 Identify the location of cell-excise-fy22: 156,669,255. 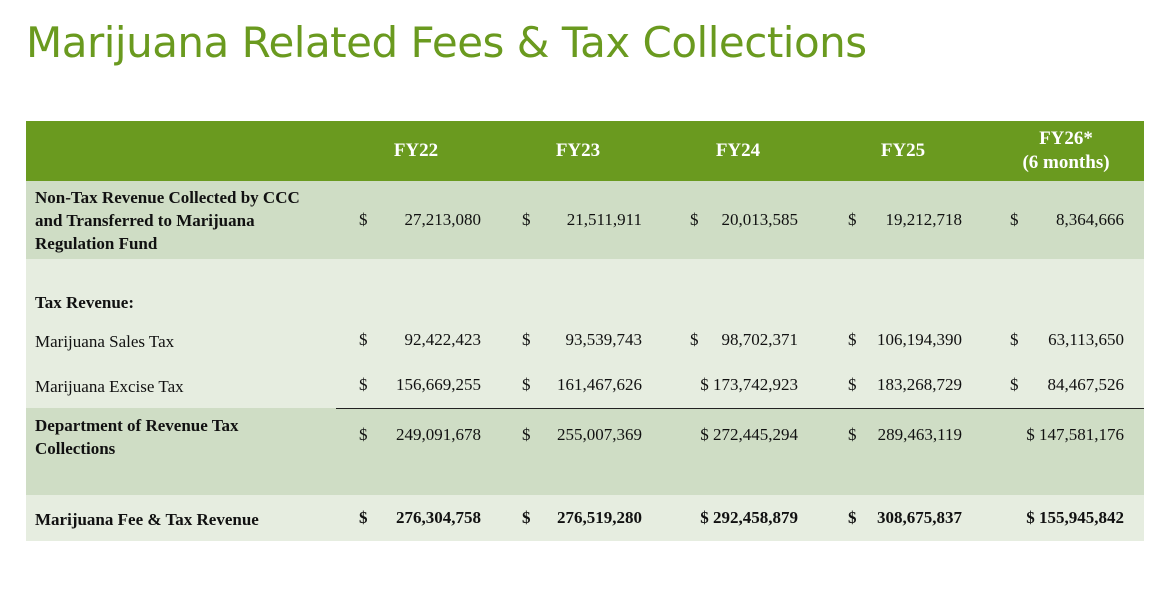
(438, 384).